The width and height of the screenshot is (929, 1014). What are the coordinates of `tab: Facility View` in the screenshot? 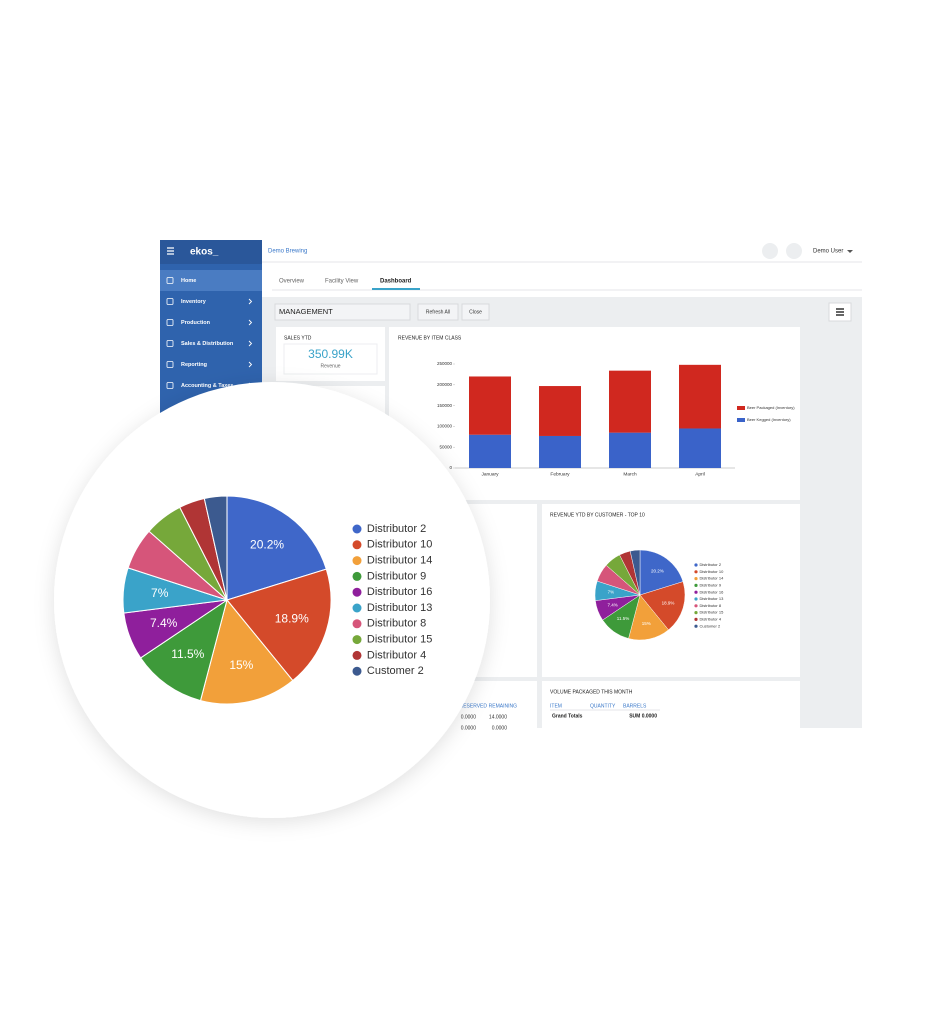 It's located at (342, 282).